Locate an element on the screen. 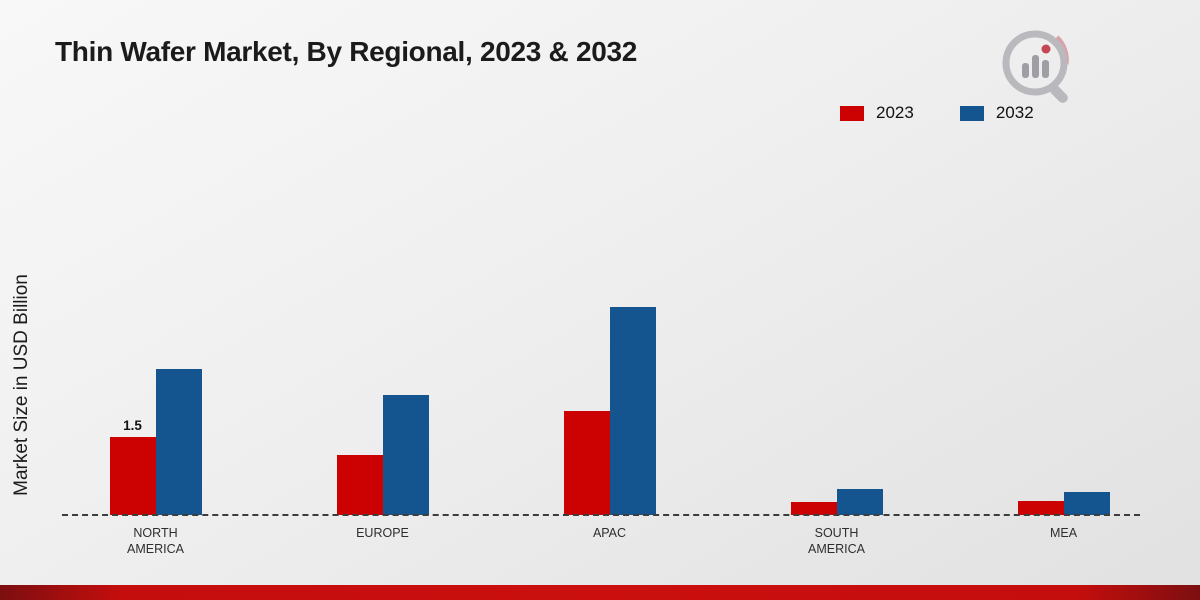 This screenshot has width=1200, height=600. category-label-text: APAC is located at coordinates (609, 533).